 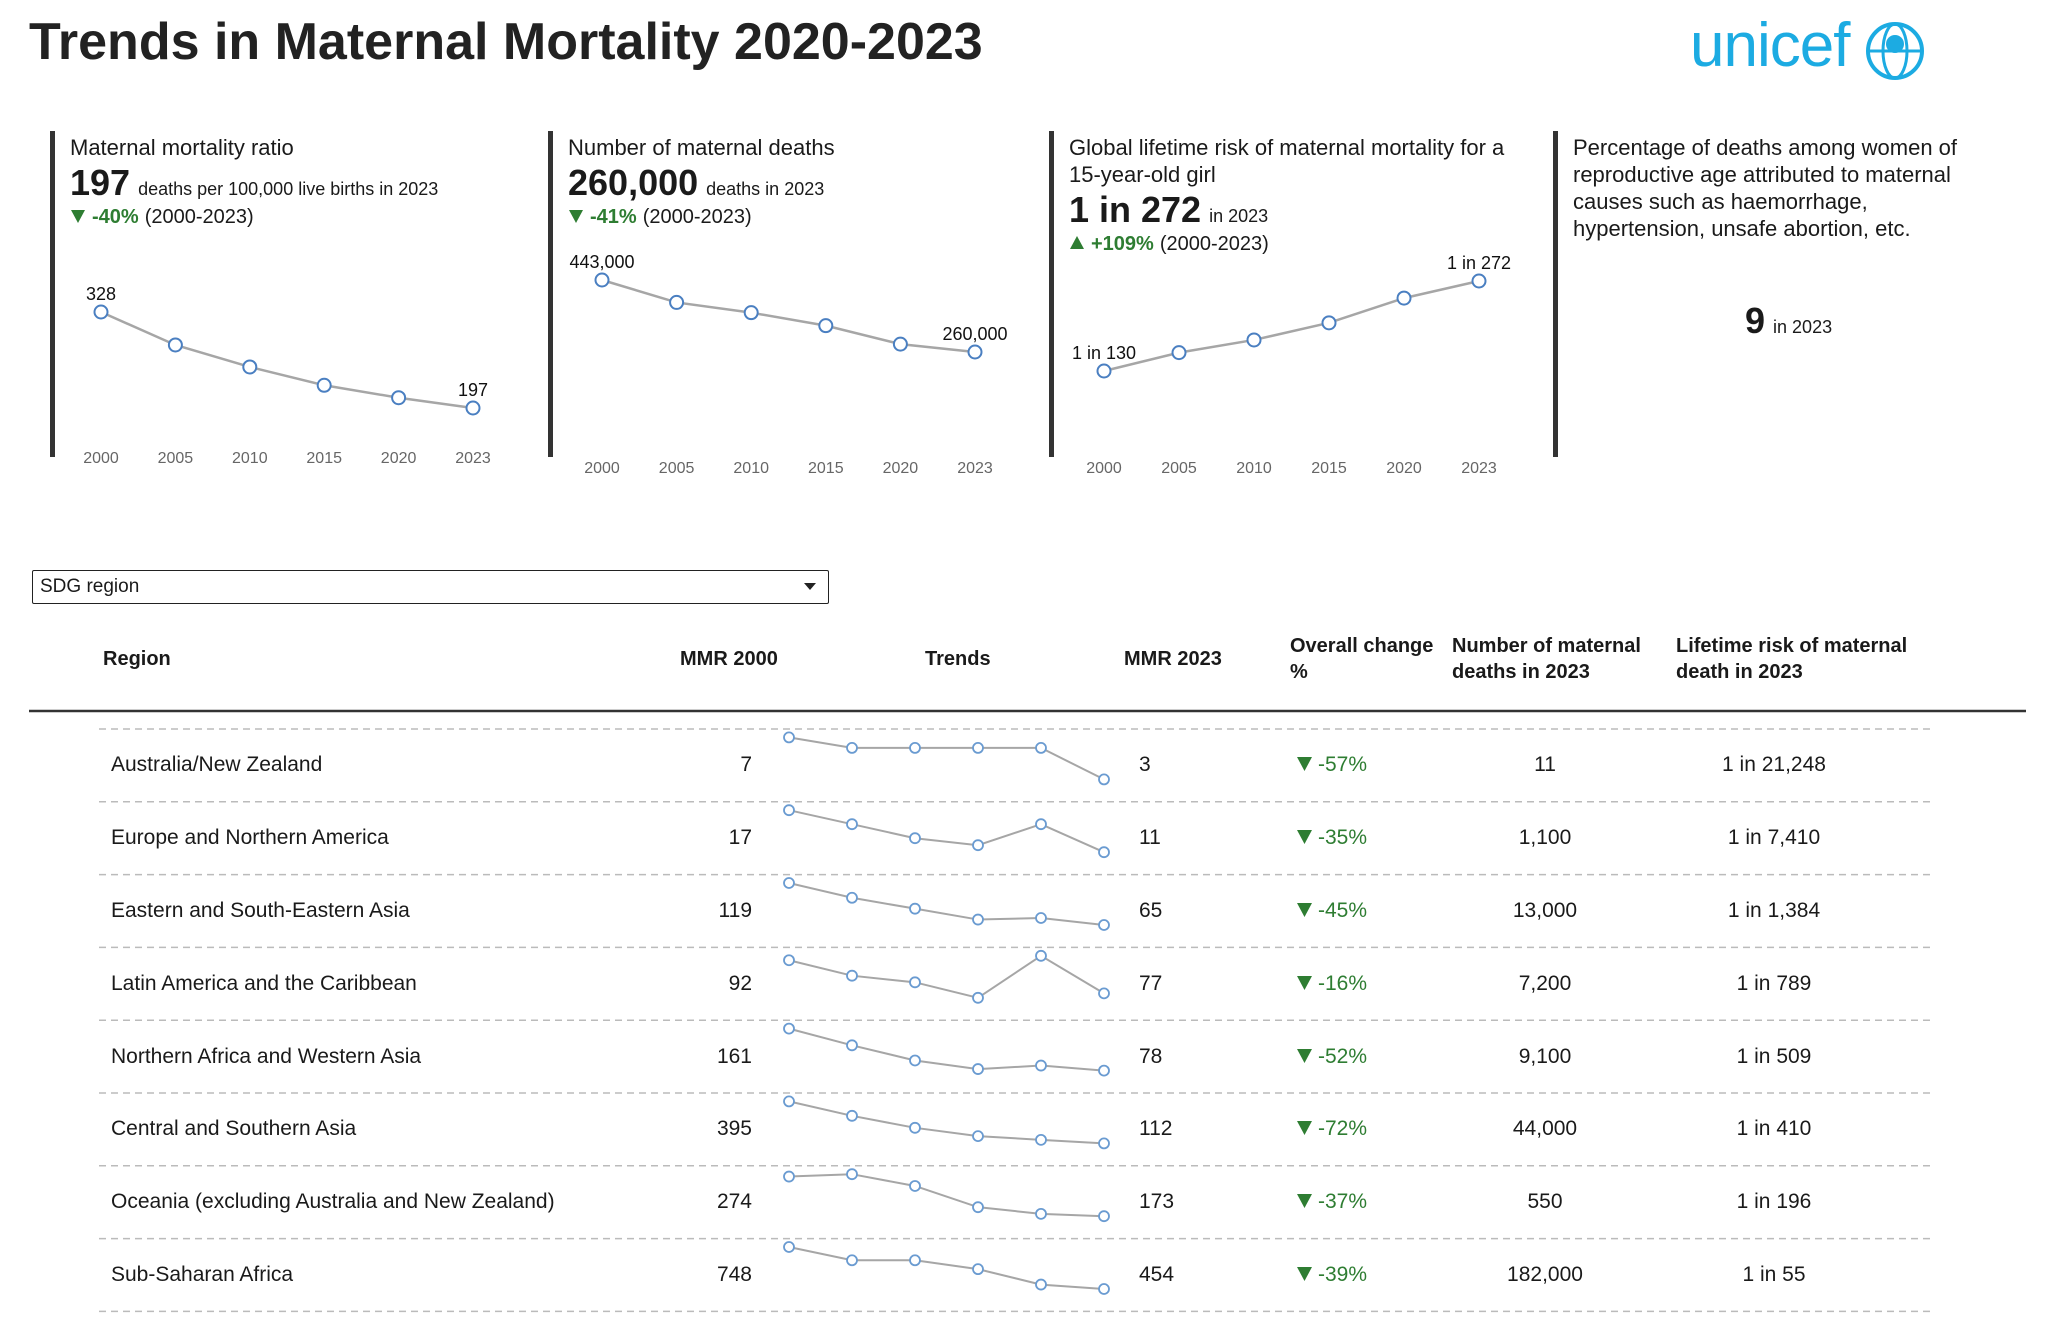 I want to click on headline: 9, so click(x=1755, y=320).